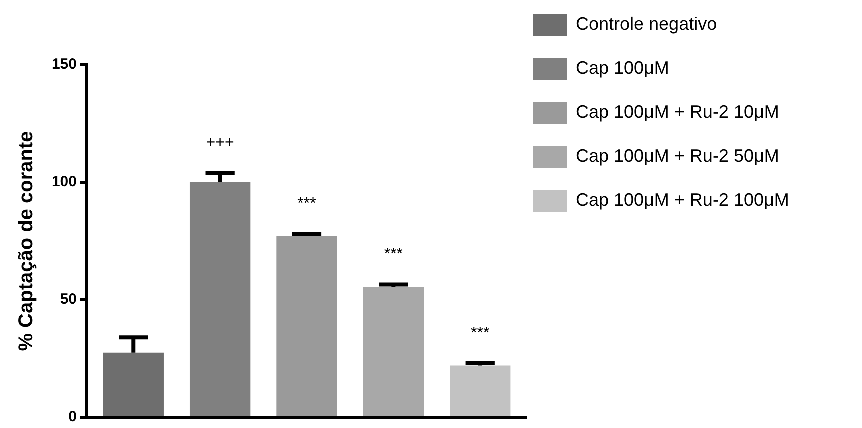 The height and width of the screenshot is (428, 862). Describe the element at coordinates (683, 200) in the screenshot. I see `legend-label: Cap 100μM + Ru-2 100μM` at that location.